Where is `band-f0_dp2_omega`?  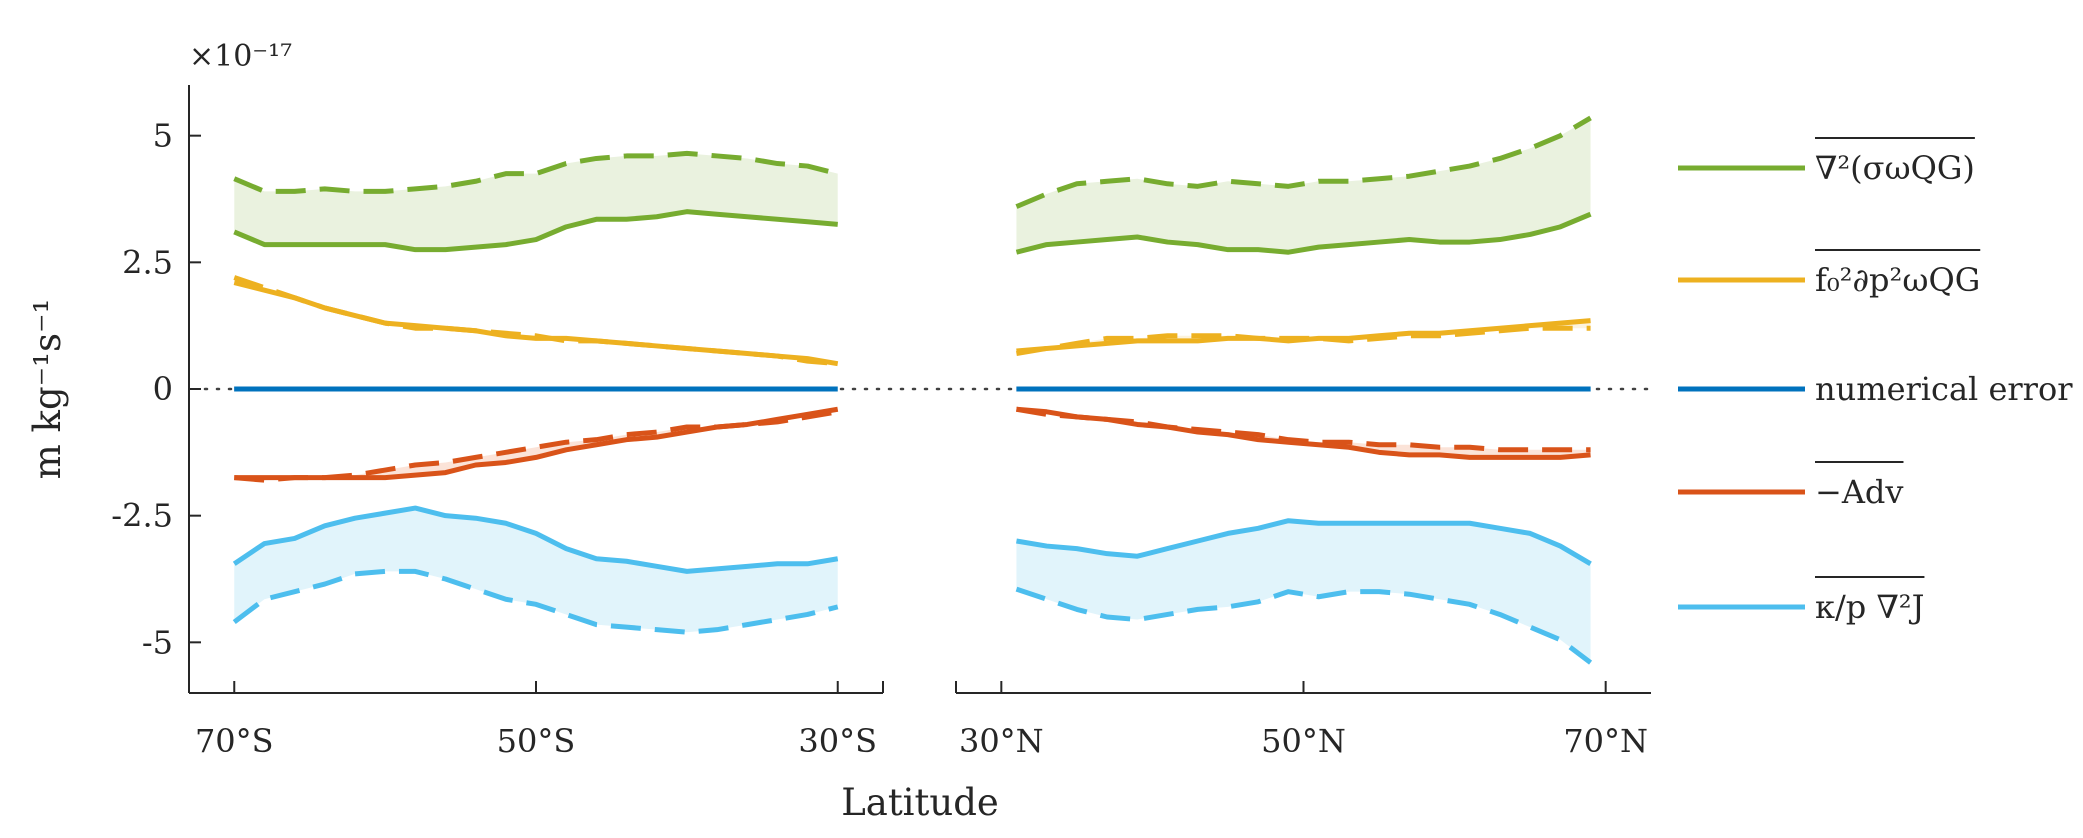
band-f0_dp2_omega is located at coordinates (536, 320).